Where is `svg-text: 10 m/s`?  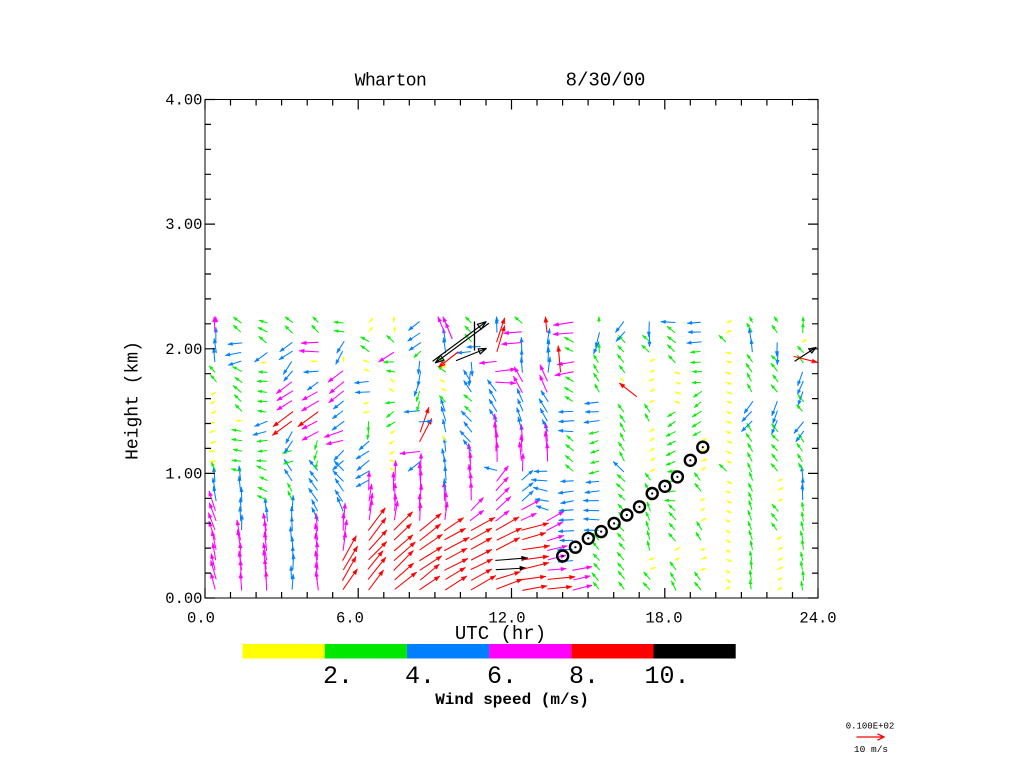 svg-text: 10 m/s is located at coordinates (871, 749).